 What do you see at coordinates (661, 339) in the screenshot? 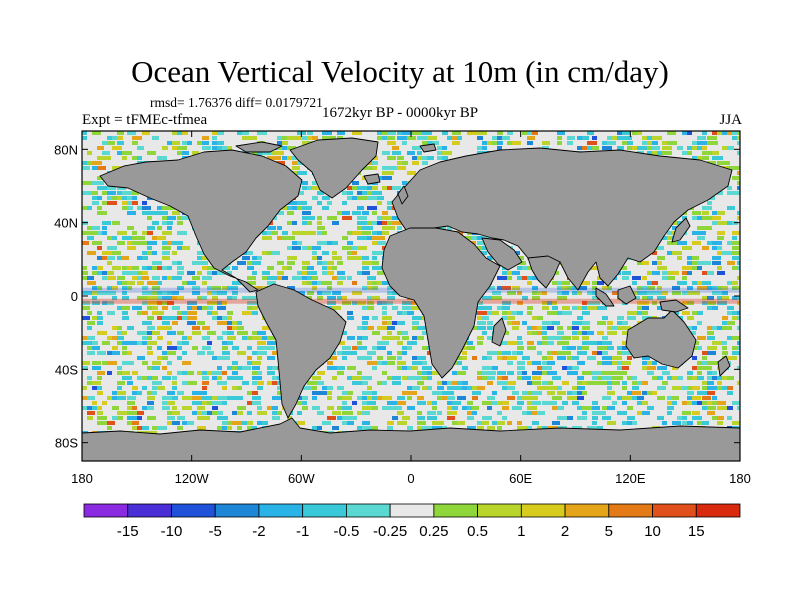
I see `land-australia` at bounding box center [661, 339].